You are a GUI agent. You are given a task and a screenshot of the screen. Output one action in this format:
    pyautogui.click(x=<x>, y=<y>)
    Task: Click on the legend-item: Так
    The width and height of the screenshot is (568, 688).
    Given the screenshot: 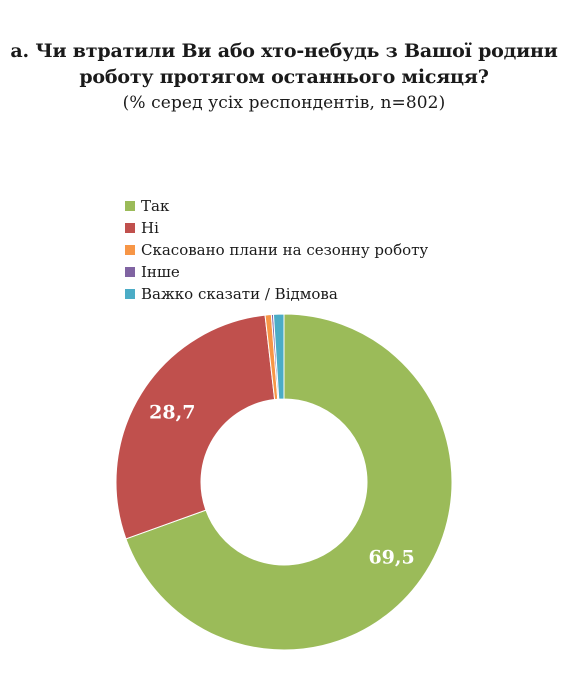 What is the action you would take?
    pyautogui.click(x=276, y=206)
    